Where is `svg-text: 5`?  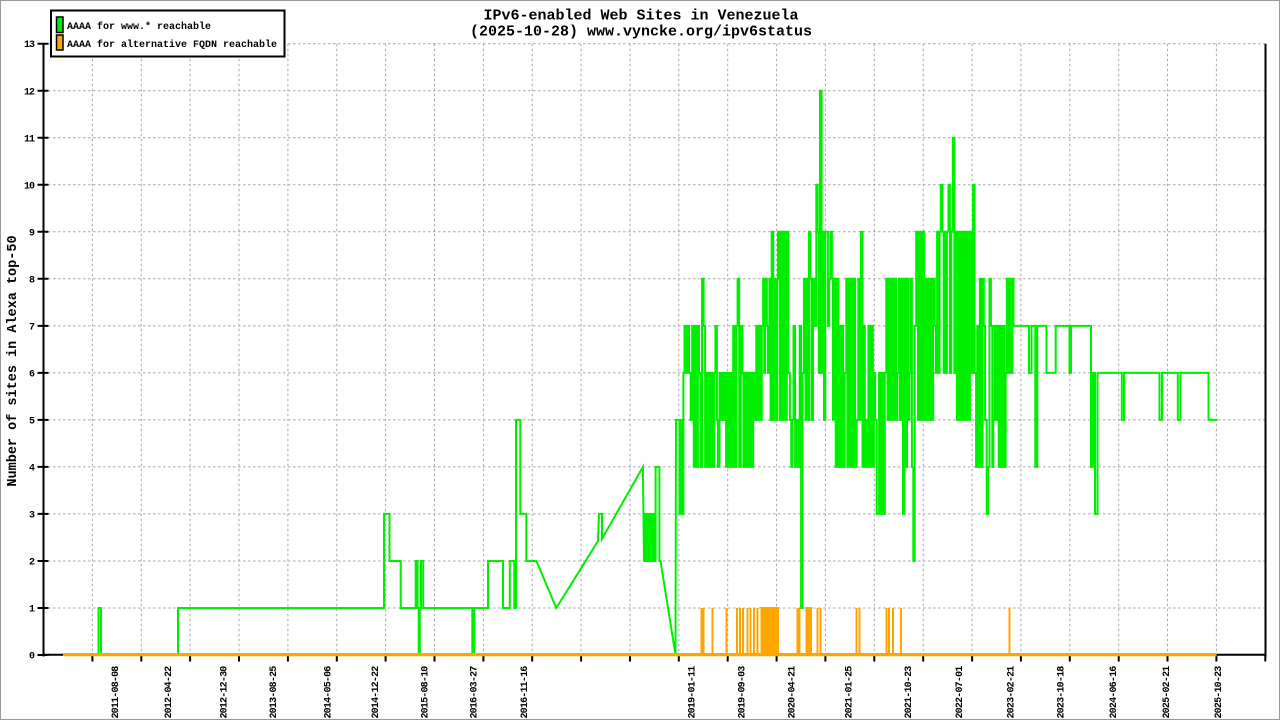 svg-text: 5 is located at coordinates (32, 421).